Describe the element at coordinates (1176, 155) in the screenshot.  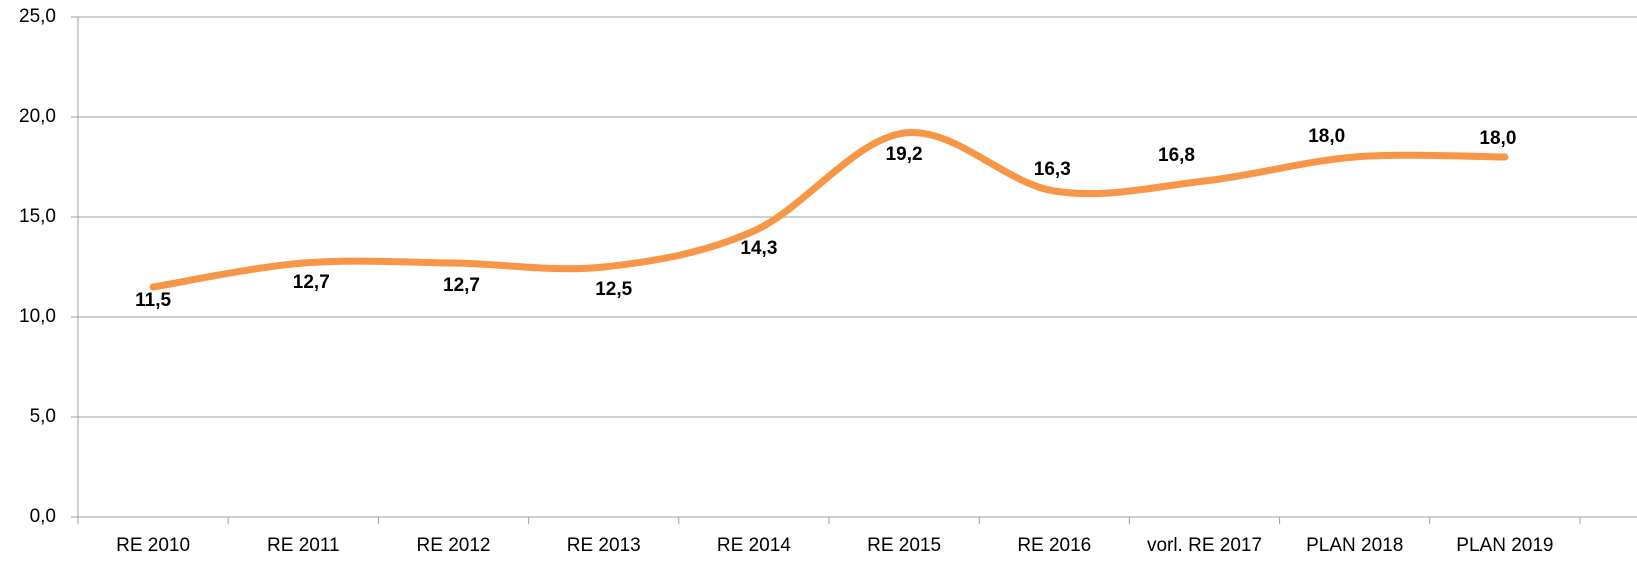
I see `data-label: 16,8` at that location.